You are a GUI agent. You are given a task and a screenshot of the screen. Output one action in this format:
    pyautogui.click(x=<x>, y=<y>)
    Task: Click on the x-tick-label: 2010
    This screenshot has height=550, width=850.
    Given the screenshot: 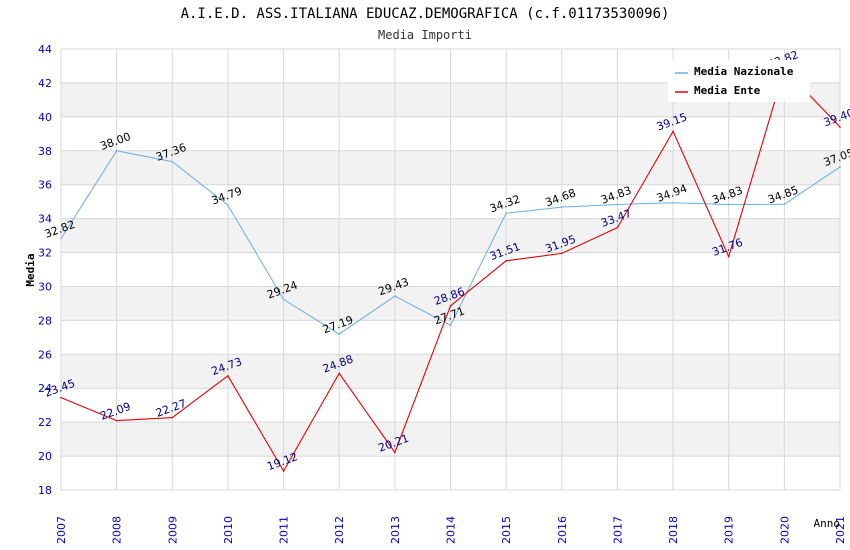 What is the action you would take?
    pyautogui.click(x=228, y=530)
    